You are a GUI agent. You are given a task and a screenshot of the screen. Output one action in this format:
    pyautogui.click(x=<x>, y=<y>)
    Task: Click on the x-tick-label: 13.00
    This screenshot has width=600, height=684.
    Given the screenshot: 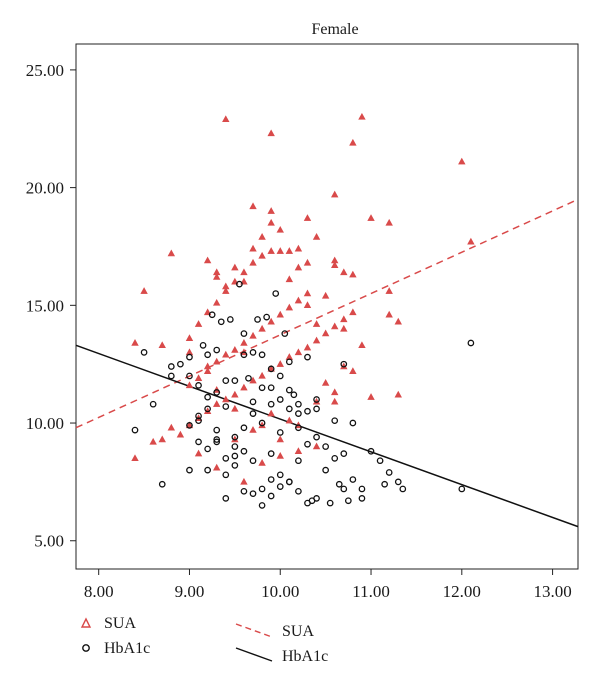 What is the action you would take?
    pyautogui.click(x=552, y=591)
    